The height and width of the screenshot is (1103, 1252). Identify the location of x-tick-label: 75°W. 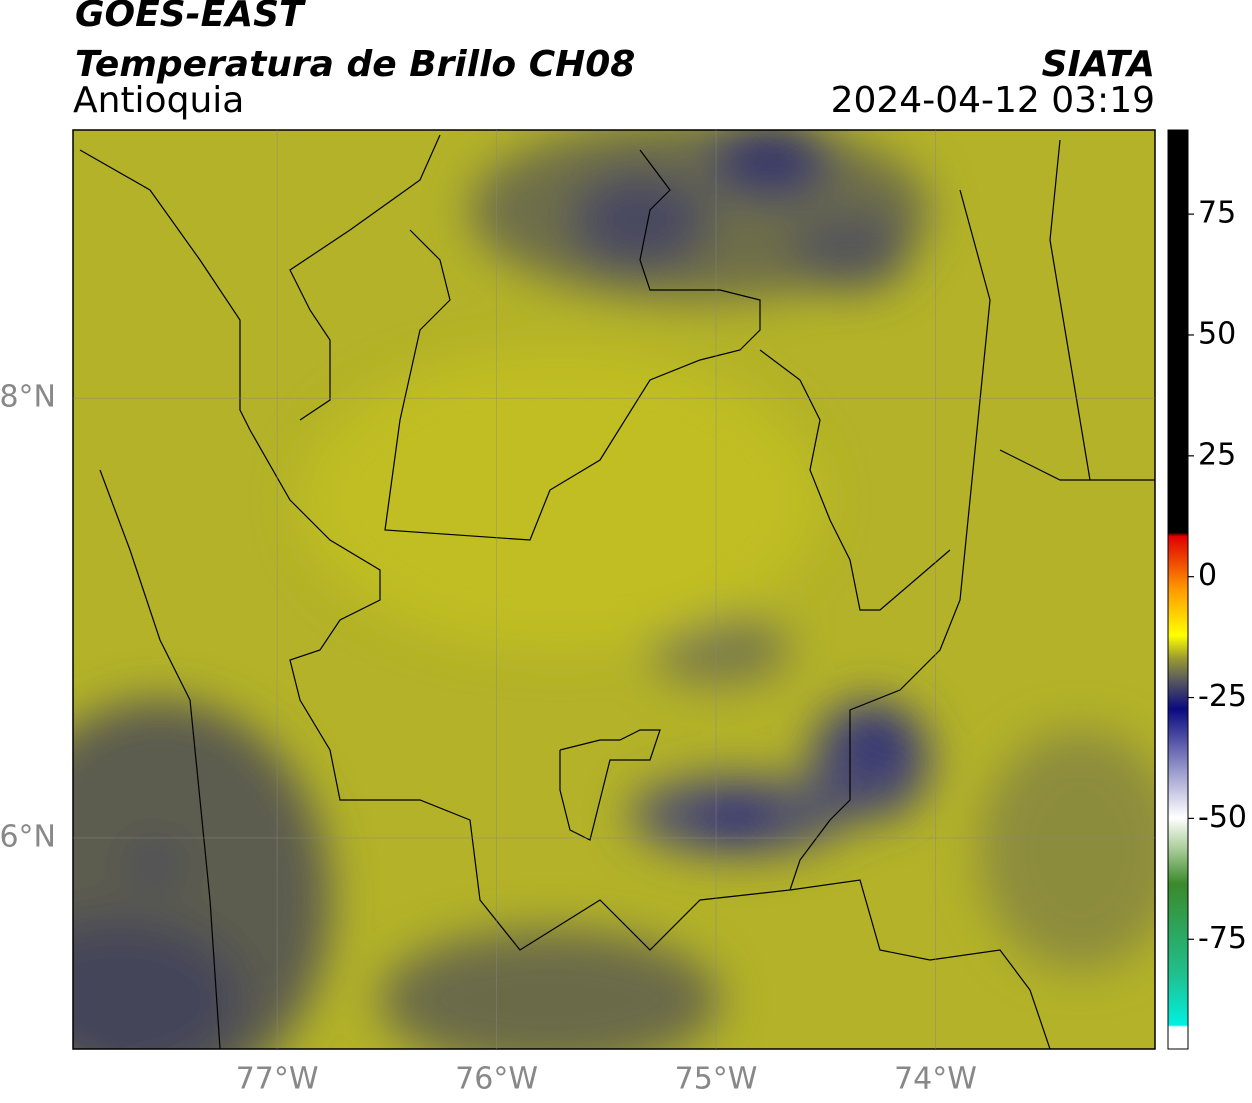
(716, 1079).